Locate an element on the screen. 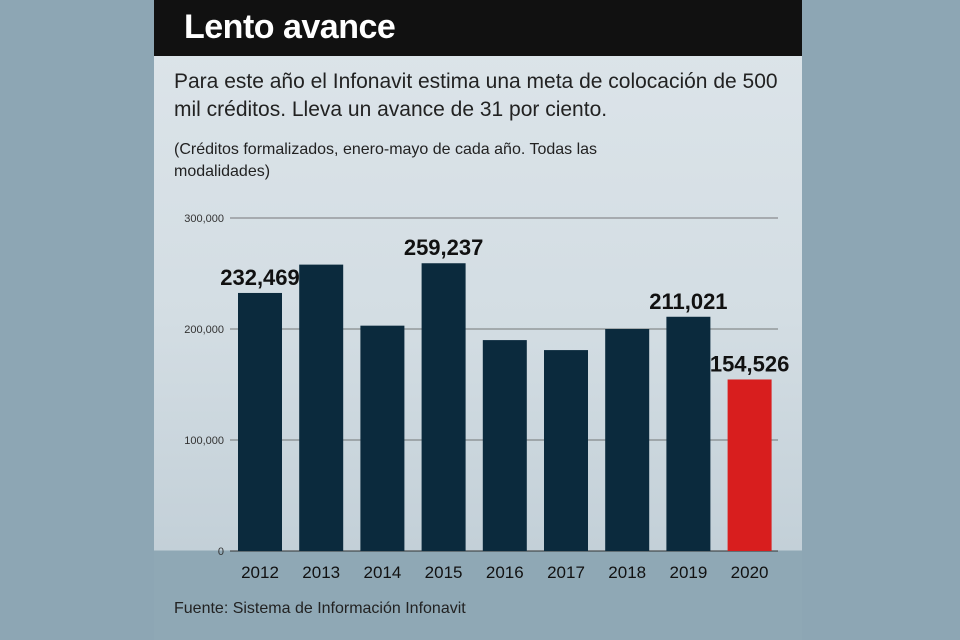 This screenshot has width=960, height=640. x-tick-label: 2012 is located at coordinates (260, 572).